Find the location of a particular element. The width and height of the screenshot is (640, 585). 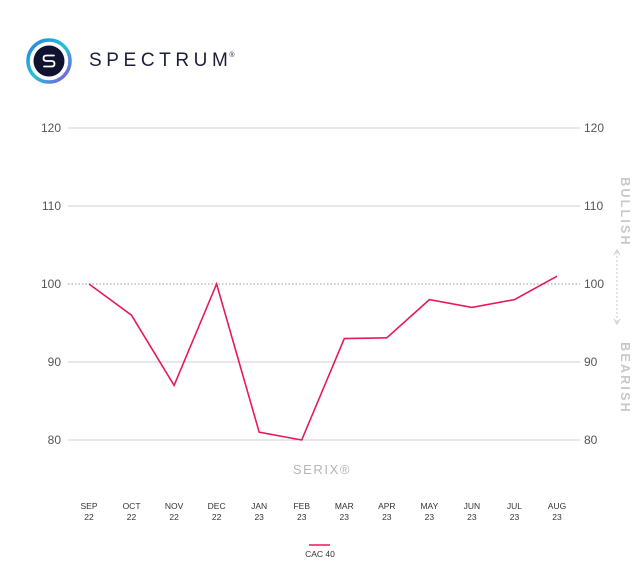

brand-name: SPECTRUM® is located at coordinates (162, 61).